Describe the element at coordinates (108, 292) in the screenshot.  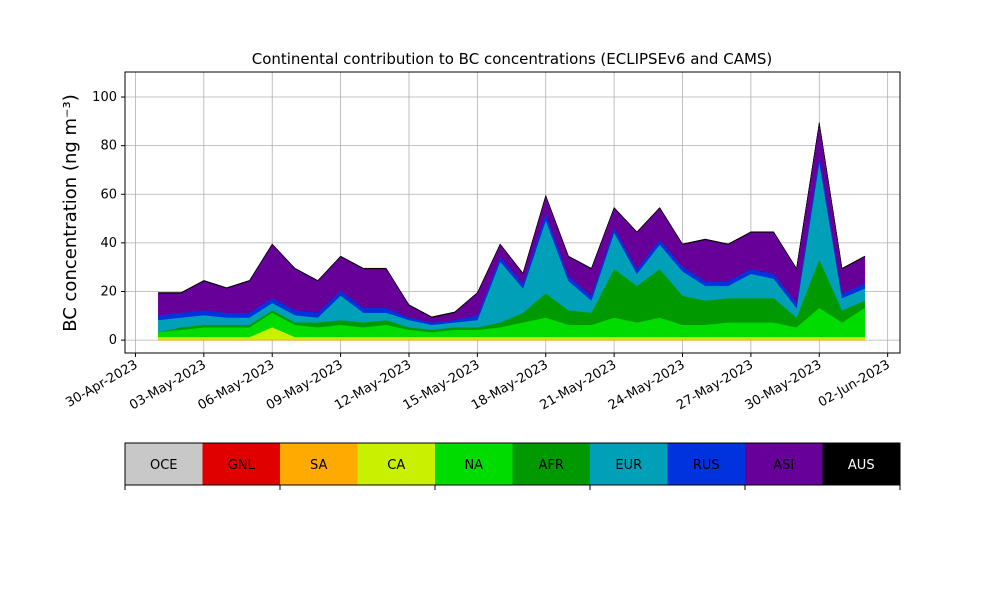
I see `y-tick-label: 20` at that location.